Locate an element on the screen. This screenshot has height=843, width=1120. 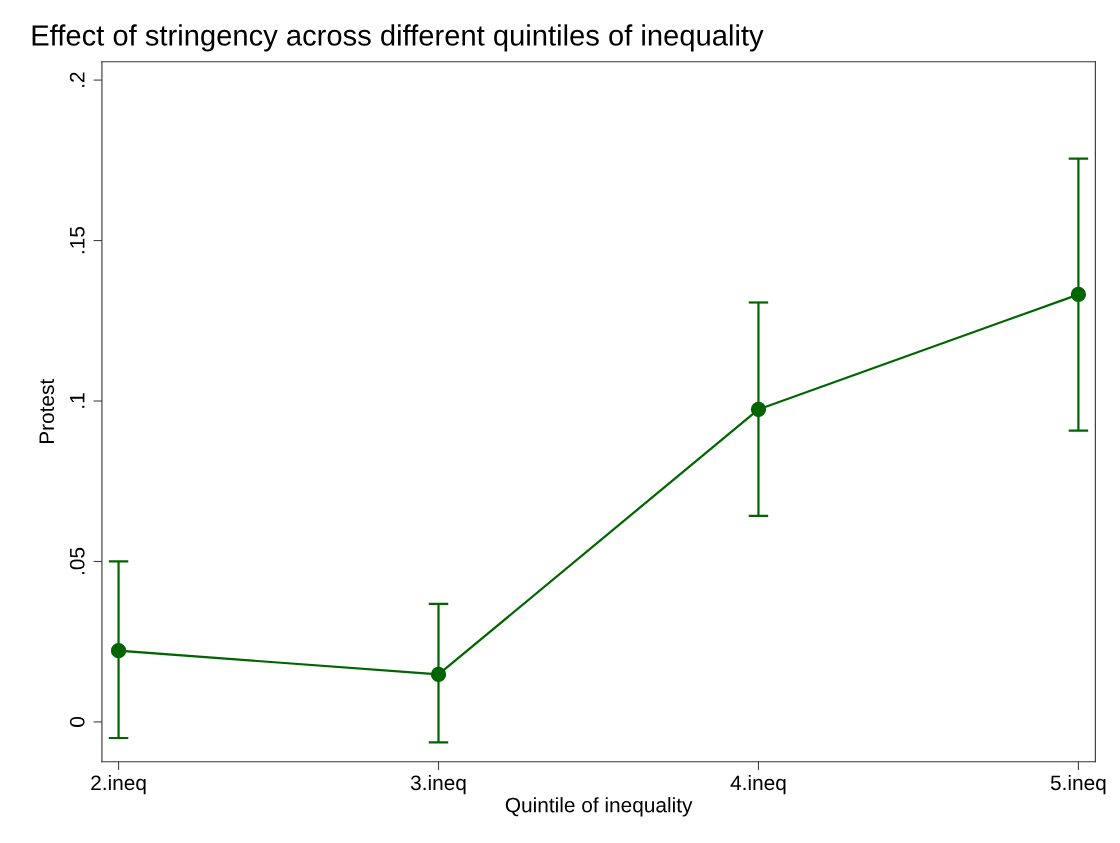
y-tick-label: .1 is located at coordinates (77, 400).